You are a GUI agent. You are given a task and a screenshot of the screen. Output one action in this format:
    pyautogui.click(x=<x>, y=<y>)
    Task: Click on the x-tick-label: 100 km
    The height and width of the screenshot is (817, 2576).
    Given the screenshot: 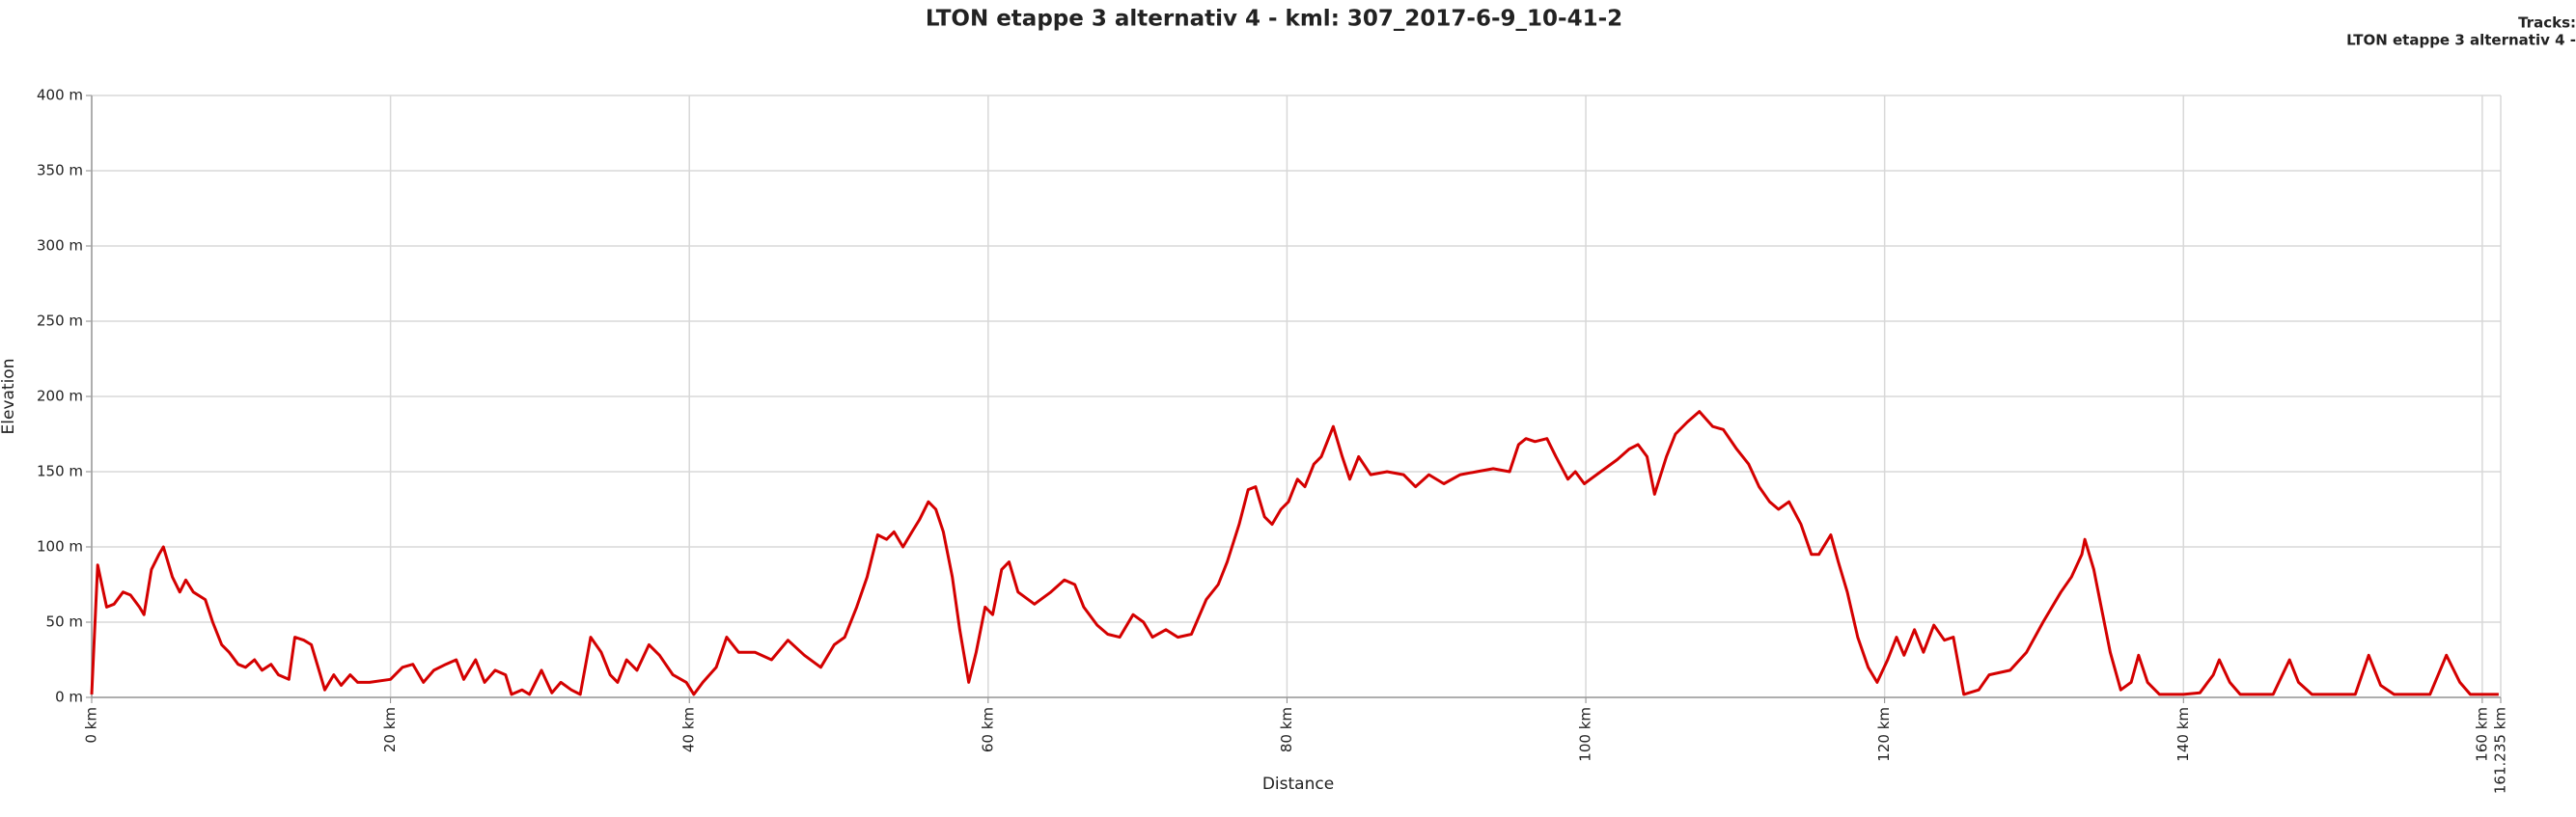 What is the action you would take?
    pyautogui.click(x=1585, y=735)
    